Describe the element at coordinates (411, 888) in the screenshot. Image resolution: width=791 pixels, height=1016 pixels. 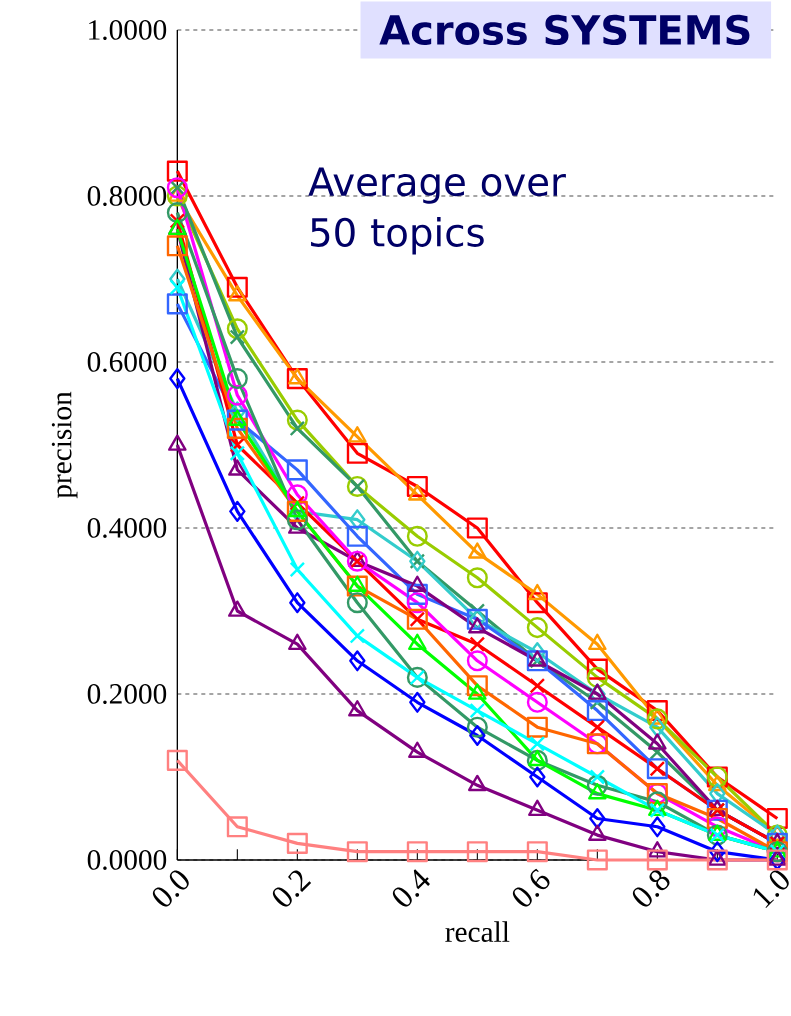
I see `x-tick-label: 0.4` at that location.